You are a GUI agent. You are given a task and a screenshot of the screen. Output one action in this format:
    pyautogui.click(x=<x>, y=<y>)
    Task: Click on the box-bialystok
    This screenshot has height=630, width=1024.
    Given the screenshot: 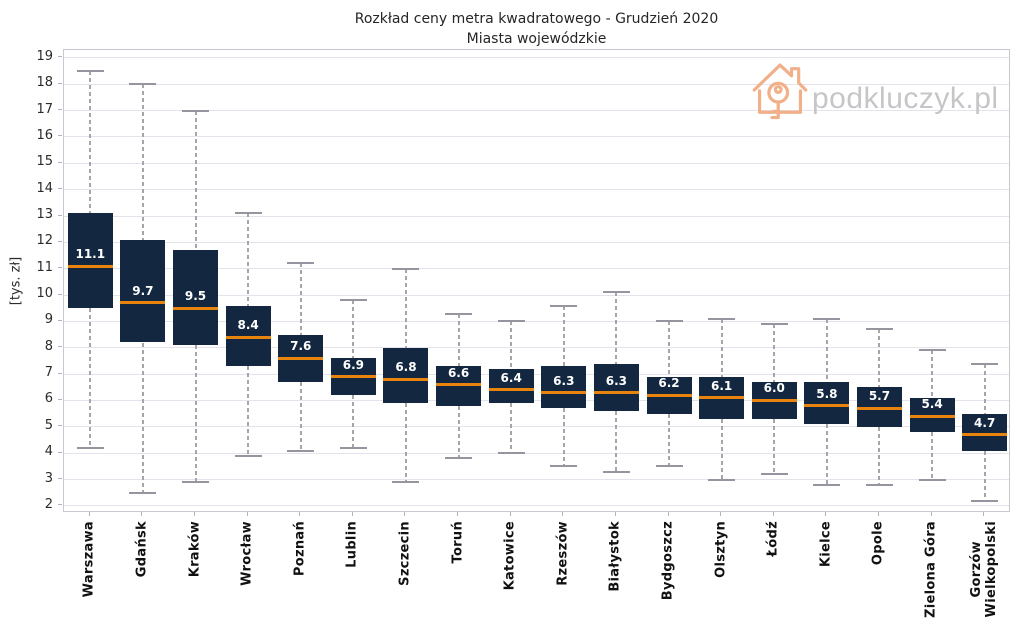 What is the action you would take?
    pyautogui.click(x=616, y=387)
    